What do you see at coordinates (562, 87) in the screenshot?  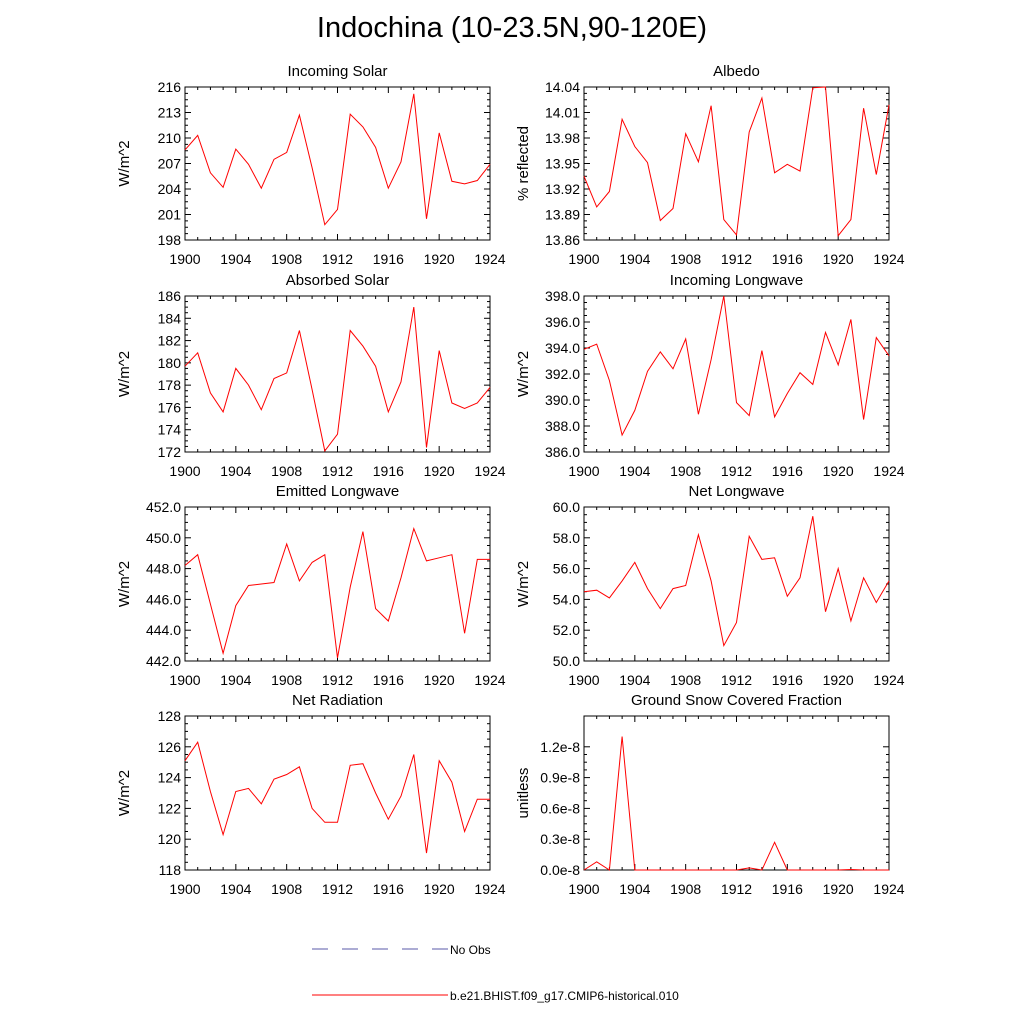 I see `y-tick-label: 14.04` at bounding box center [562, 87].